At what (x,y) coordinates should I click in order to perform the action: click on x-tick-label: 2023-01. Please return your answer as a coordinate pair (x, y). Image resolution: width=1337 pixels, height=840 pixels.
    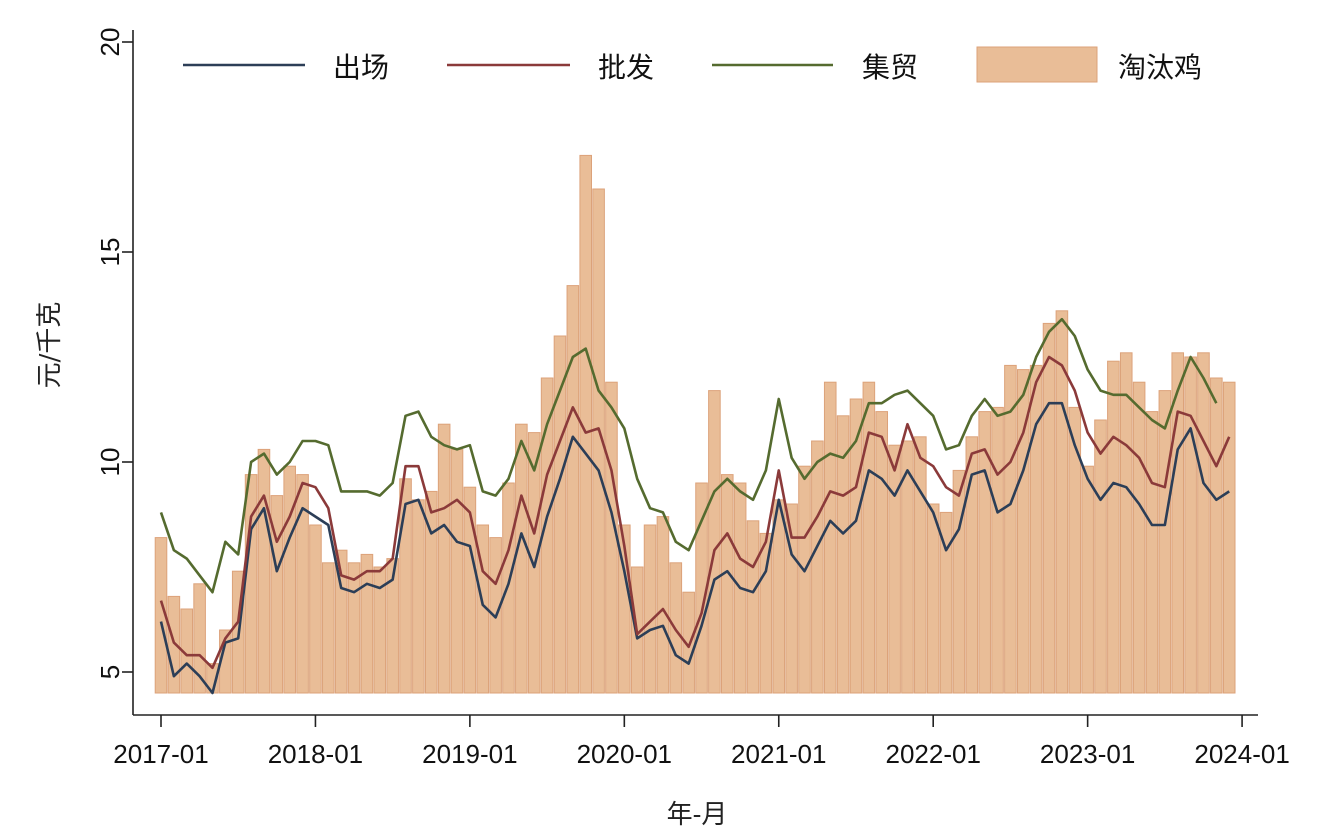
    Looking at the image, I should click on (1087, 754).